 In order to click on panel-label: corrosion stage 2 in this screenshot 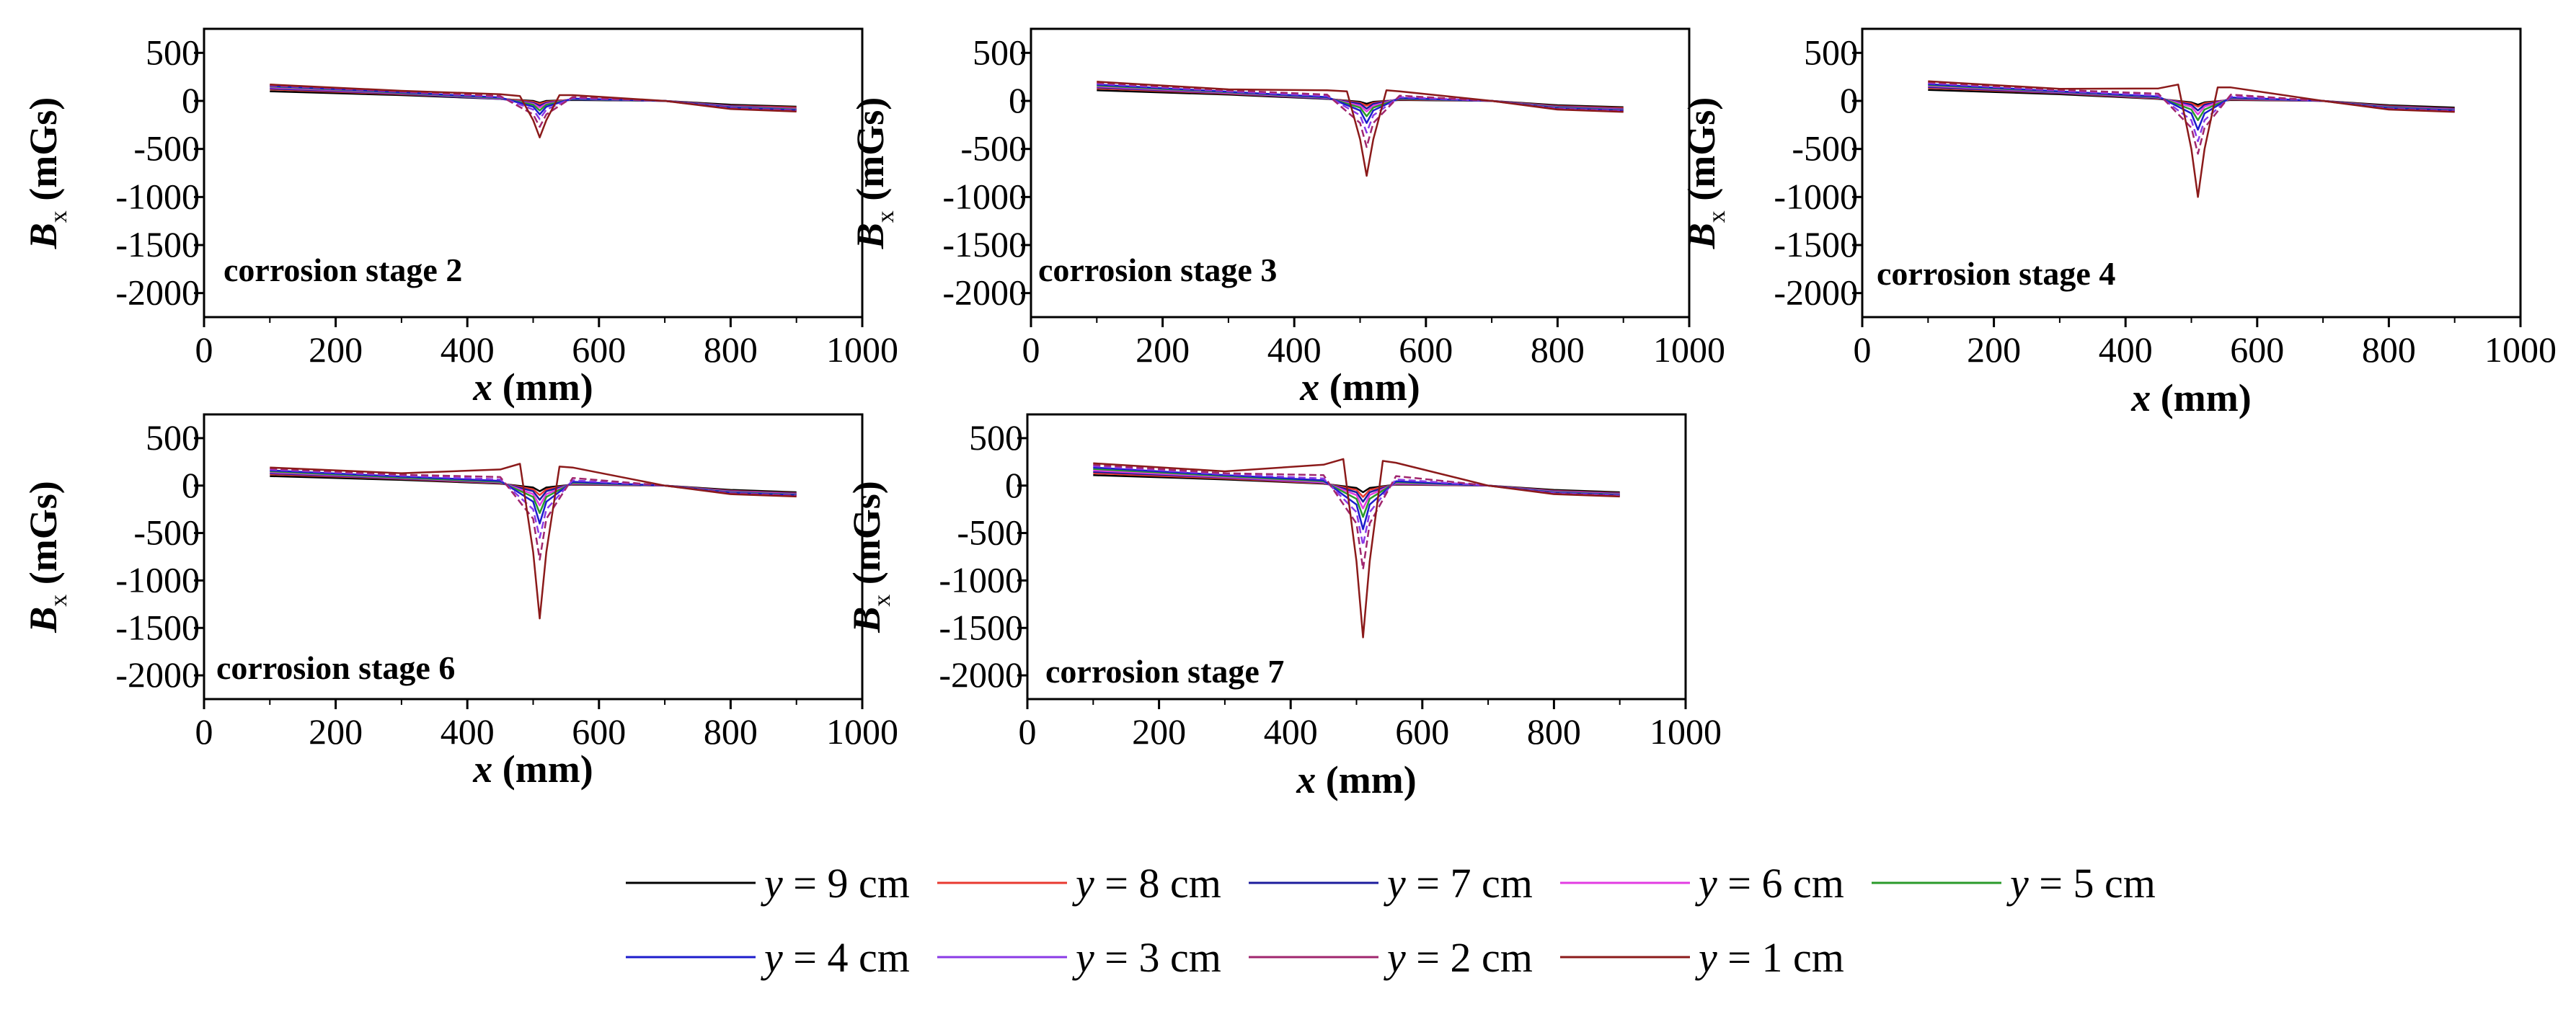, I will do `click(342, 270)`.